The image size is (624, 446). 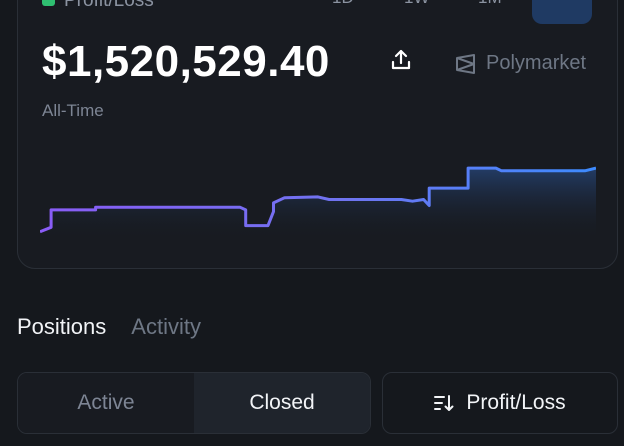 What do you see at coordinates (48, 3) in the screenshot?
I see `profit-indicator-icon` at bounding box center [48, 3].